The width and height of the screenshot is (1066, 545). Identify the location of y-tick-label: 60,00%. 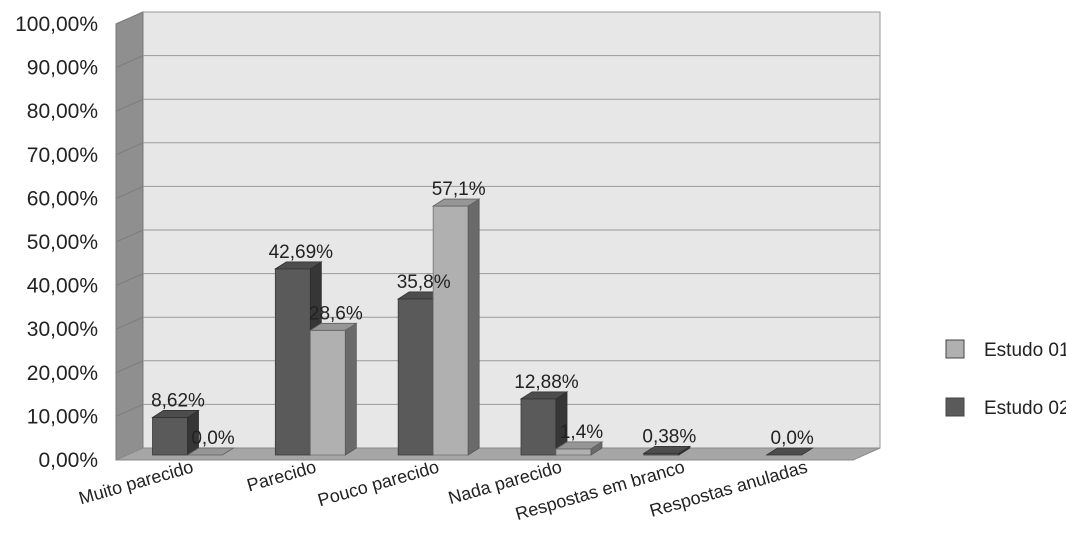
(62, 198).